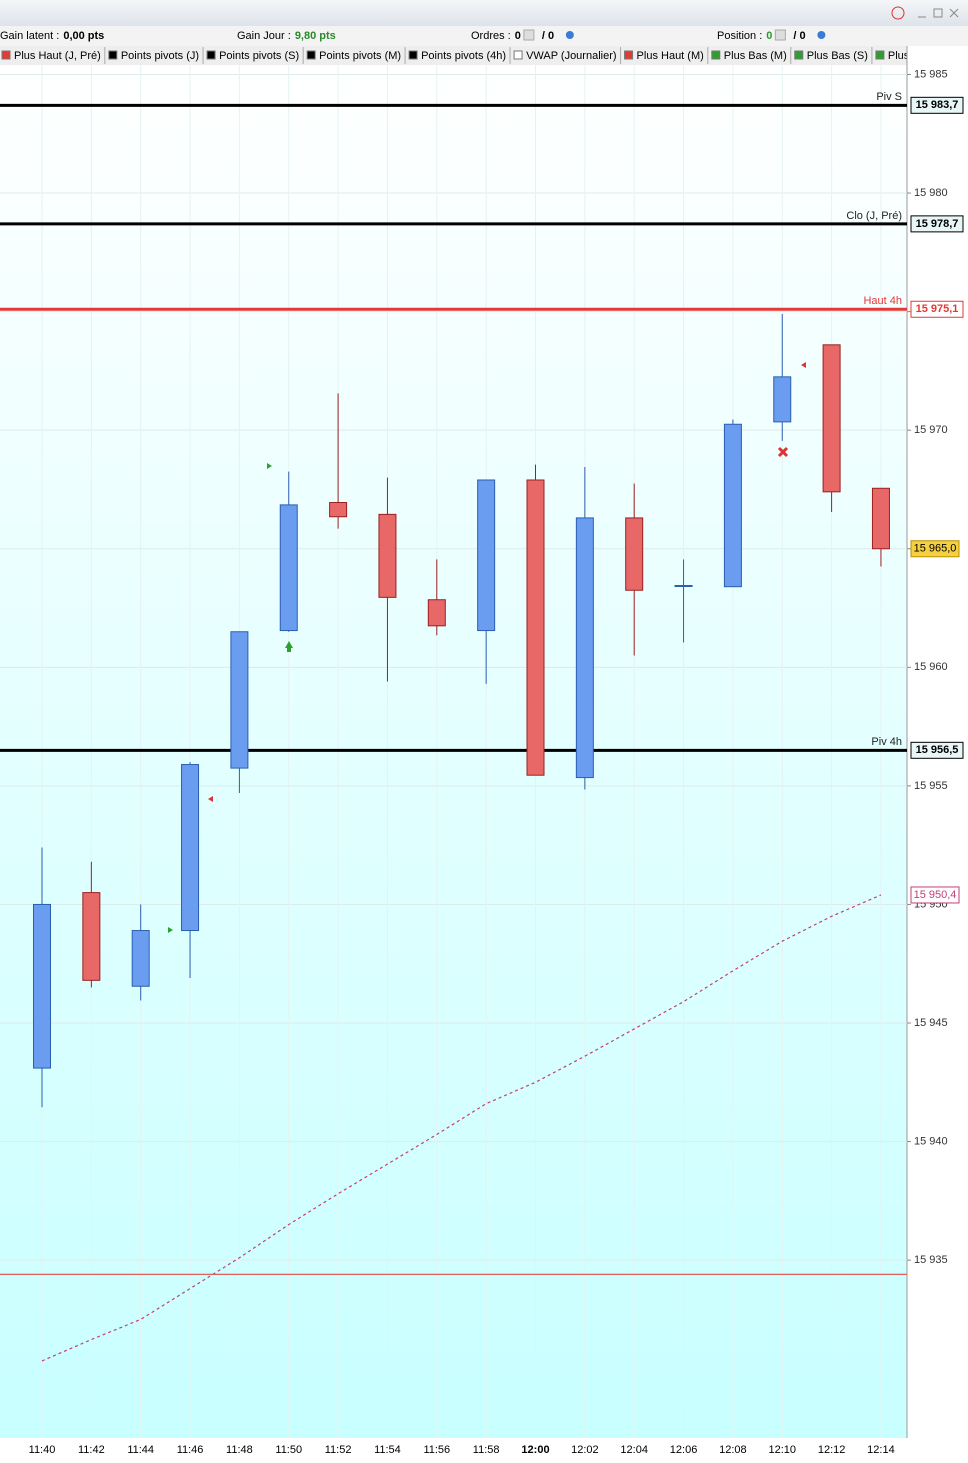 This screenshot has height=1463, width=968. I want to click on vwap-label-box, so click(935, 895).